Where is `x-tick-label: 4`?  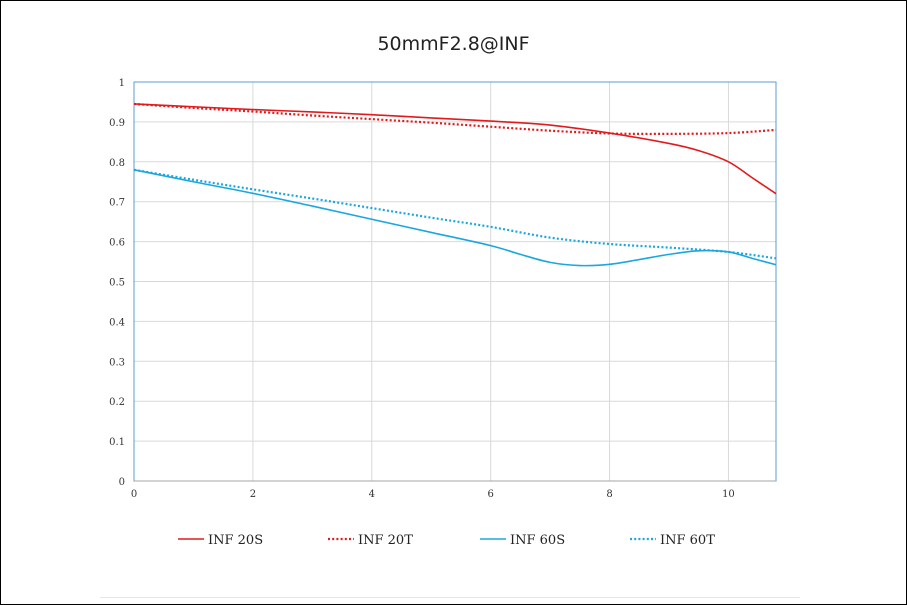
x-tick-label: 4 is located at coordinates (372, 494).